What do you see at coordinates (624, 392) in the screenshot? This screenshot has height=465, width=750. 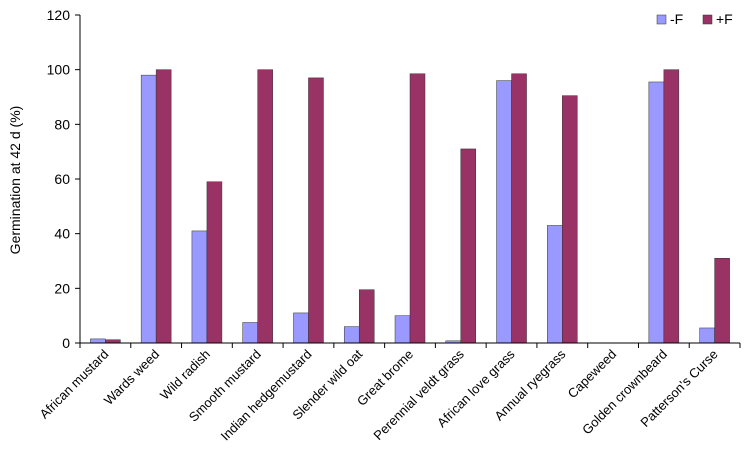 I see `x-category-label: Golden crownbeard` at bounding box center [624, 392].